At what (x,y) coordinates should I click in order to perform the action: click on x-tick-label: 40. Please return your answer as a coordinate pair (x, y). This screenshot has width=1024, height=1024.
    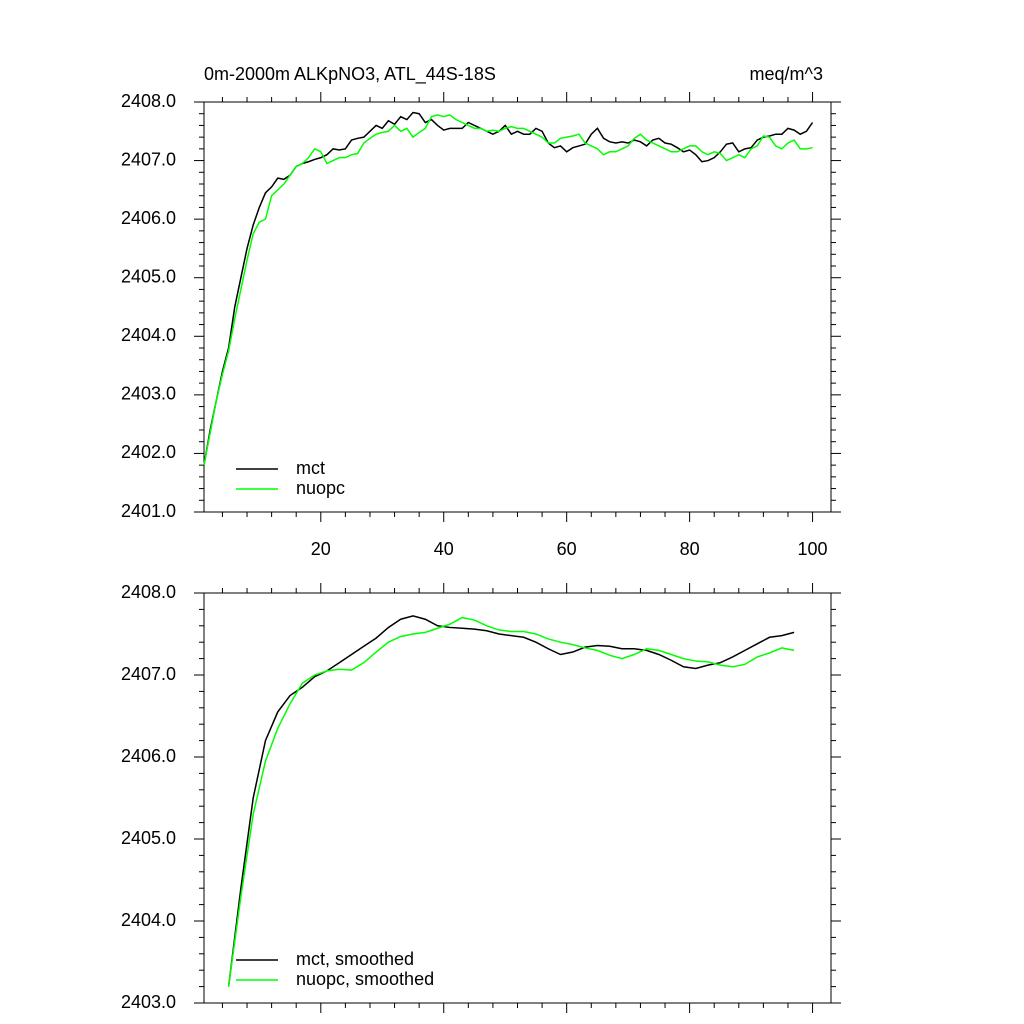
    Looking at the image, I should click on (444, 549).